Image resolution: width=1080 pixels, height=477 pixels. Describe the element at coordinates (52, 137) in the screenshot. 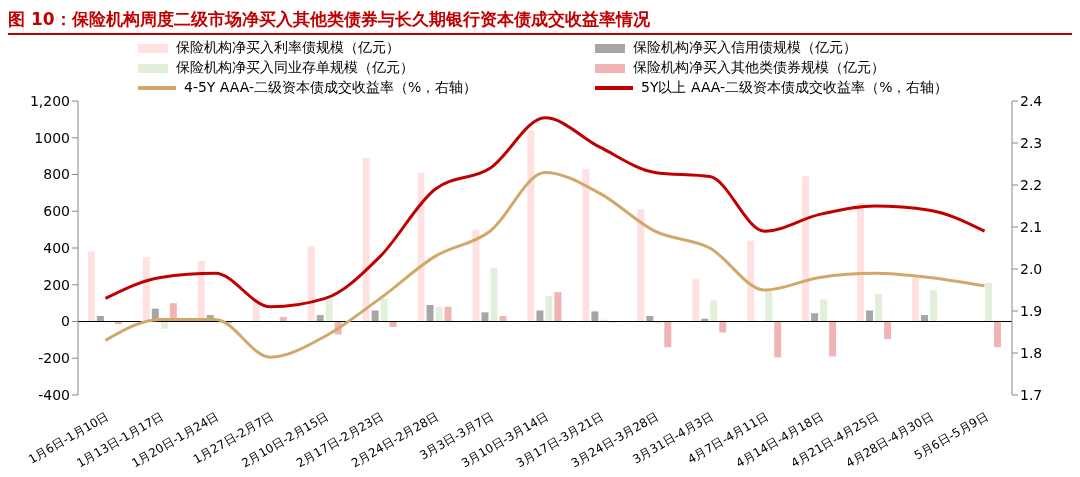

I see `y-tick-label: 1000` at that location.